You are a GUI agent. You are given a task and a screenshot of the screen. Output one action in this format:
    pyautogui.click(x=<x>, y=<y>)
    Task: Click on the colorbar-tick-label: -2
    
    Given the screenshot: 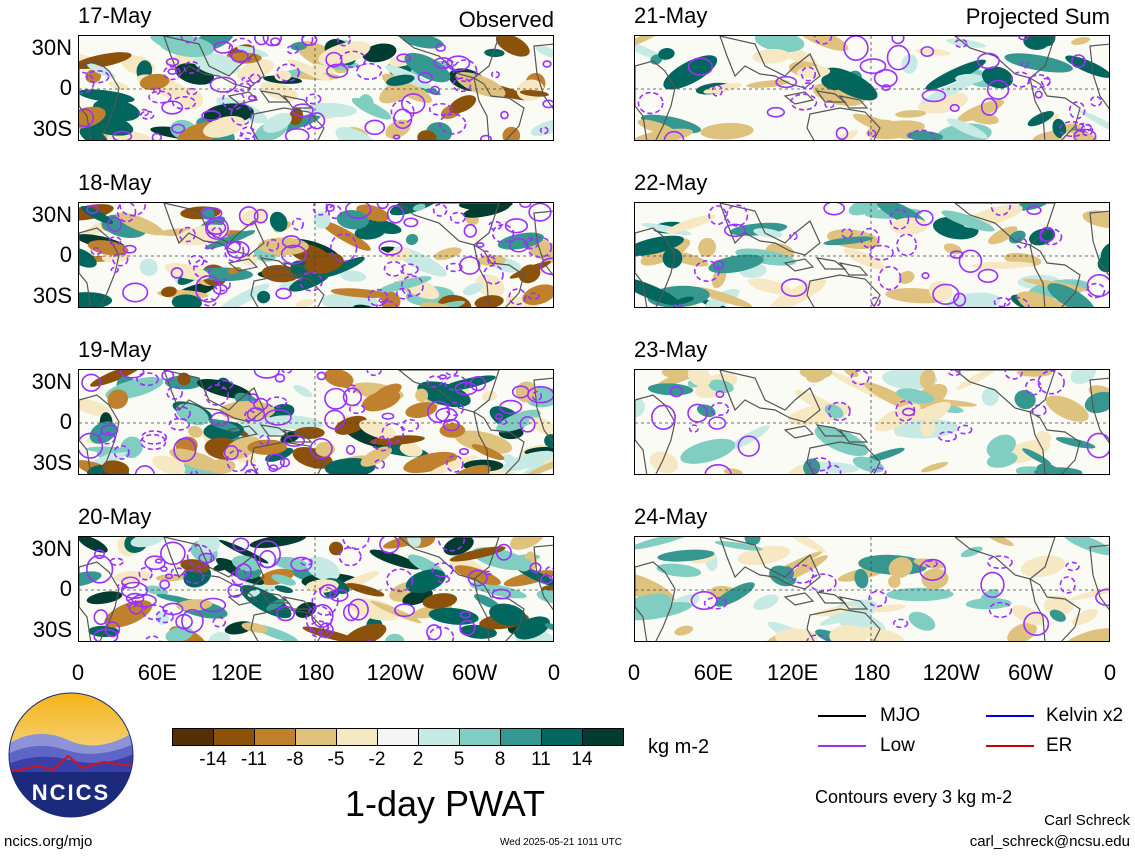 What is the action you would take?
    pyautogui.click(x=377, y=759)
    